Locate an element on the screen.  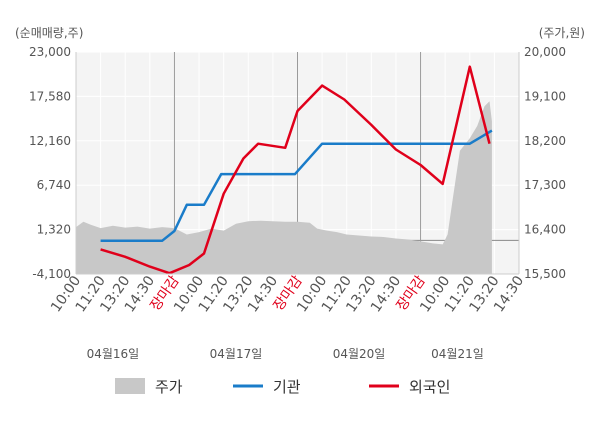
y-right-unit-label: (주가,원) is located at coordinates (562, 33).